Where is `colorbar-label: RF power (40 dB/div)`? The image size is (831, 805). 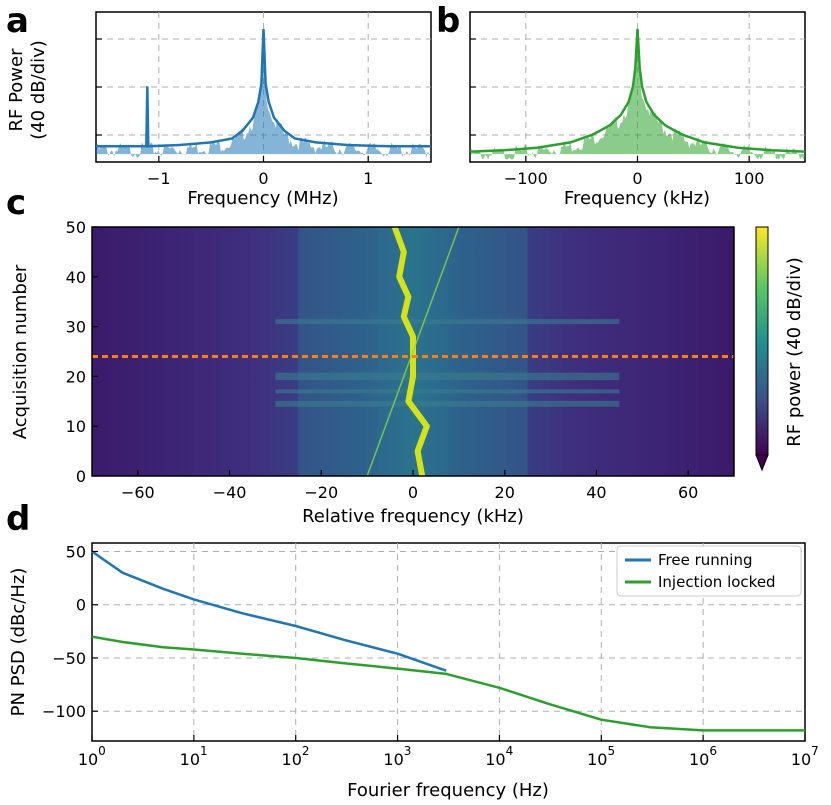 colorbar-label: RF power (40 dB/div) is located at coordinates (794, 352).